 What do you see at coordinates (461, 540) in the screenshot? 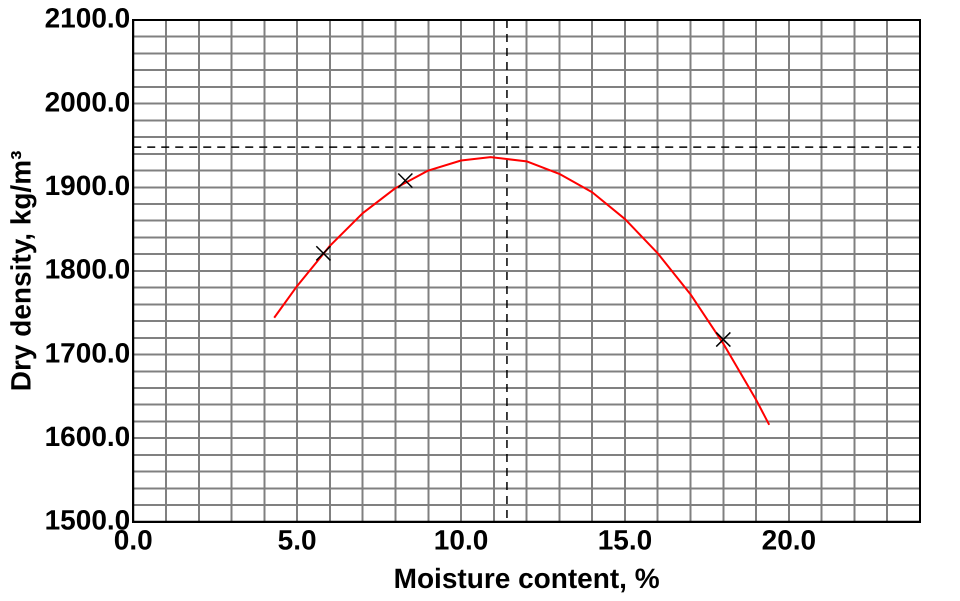
I see `x-tick-label: 10.0` at bounding box center [461, 540].